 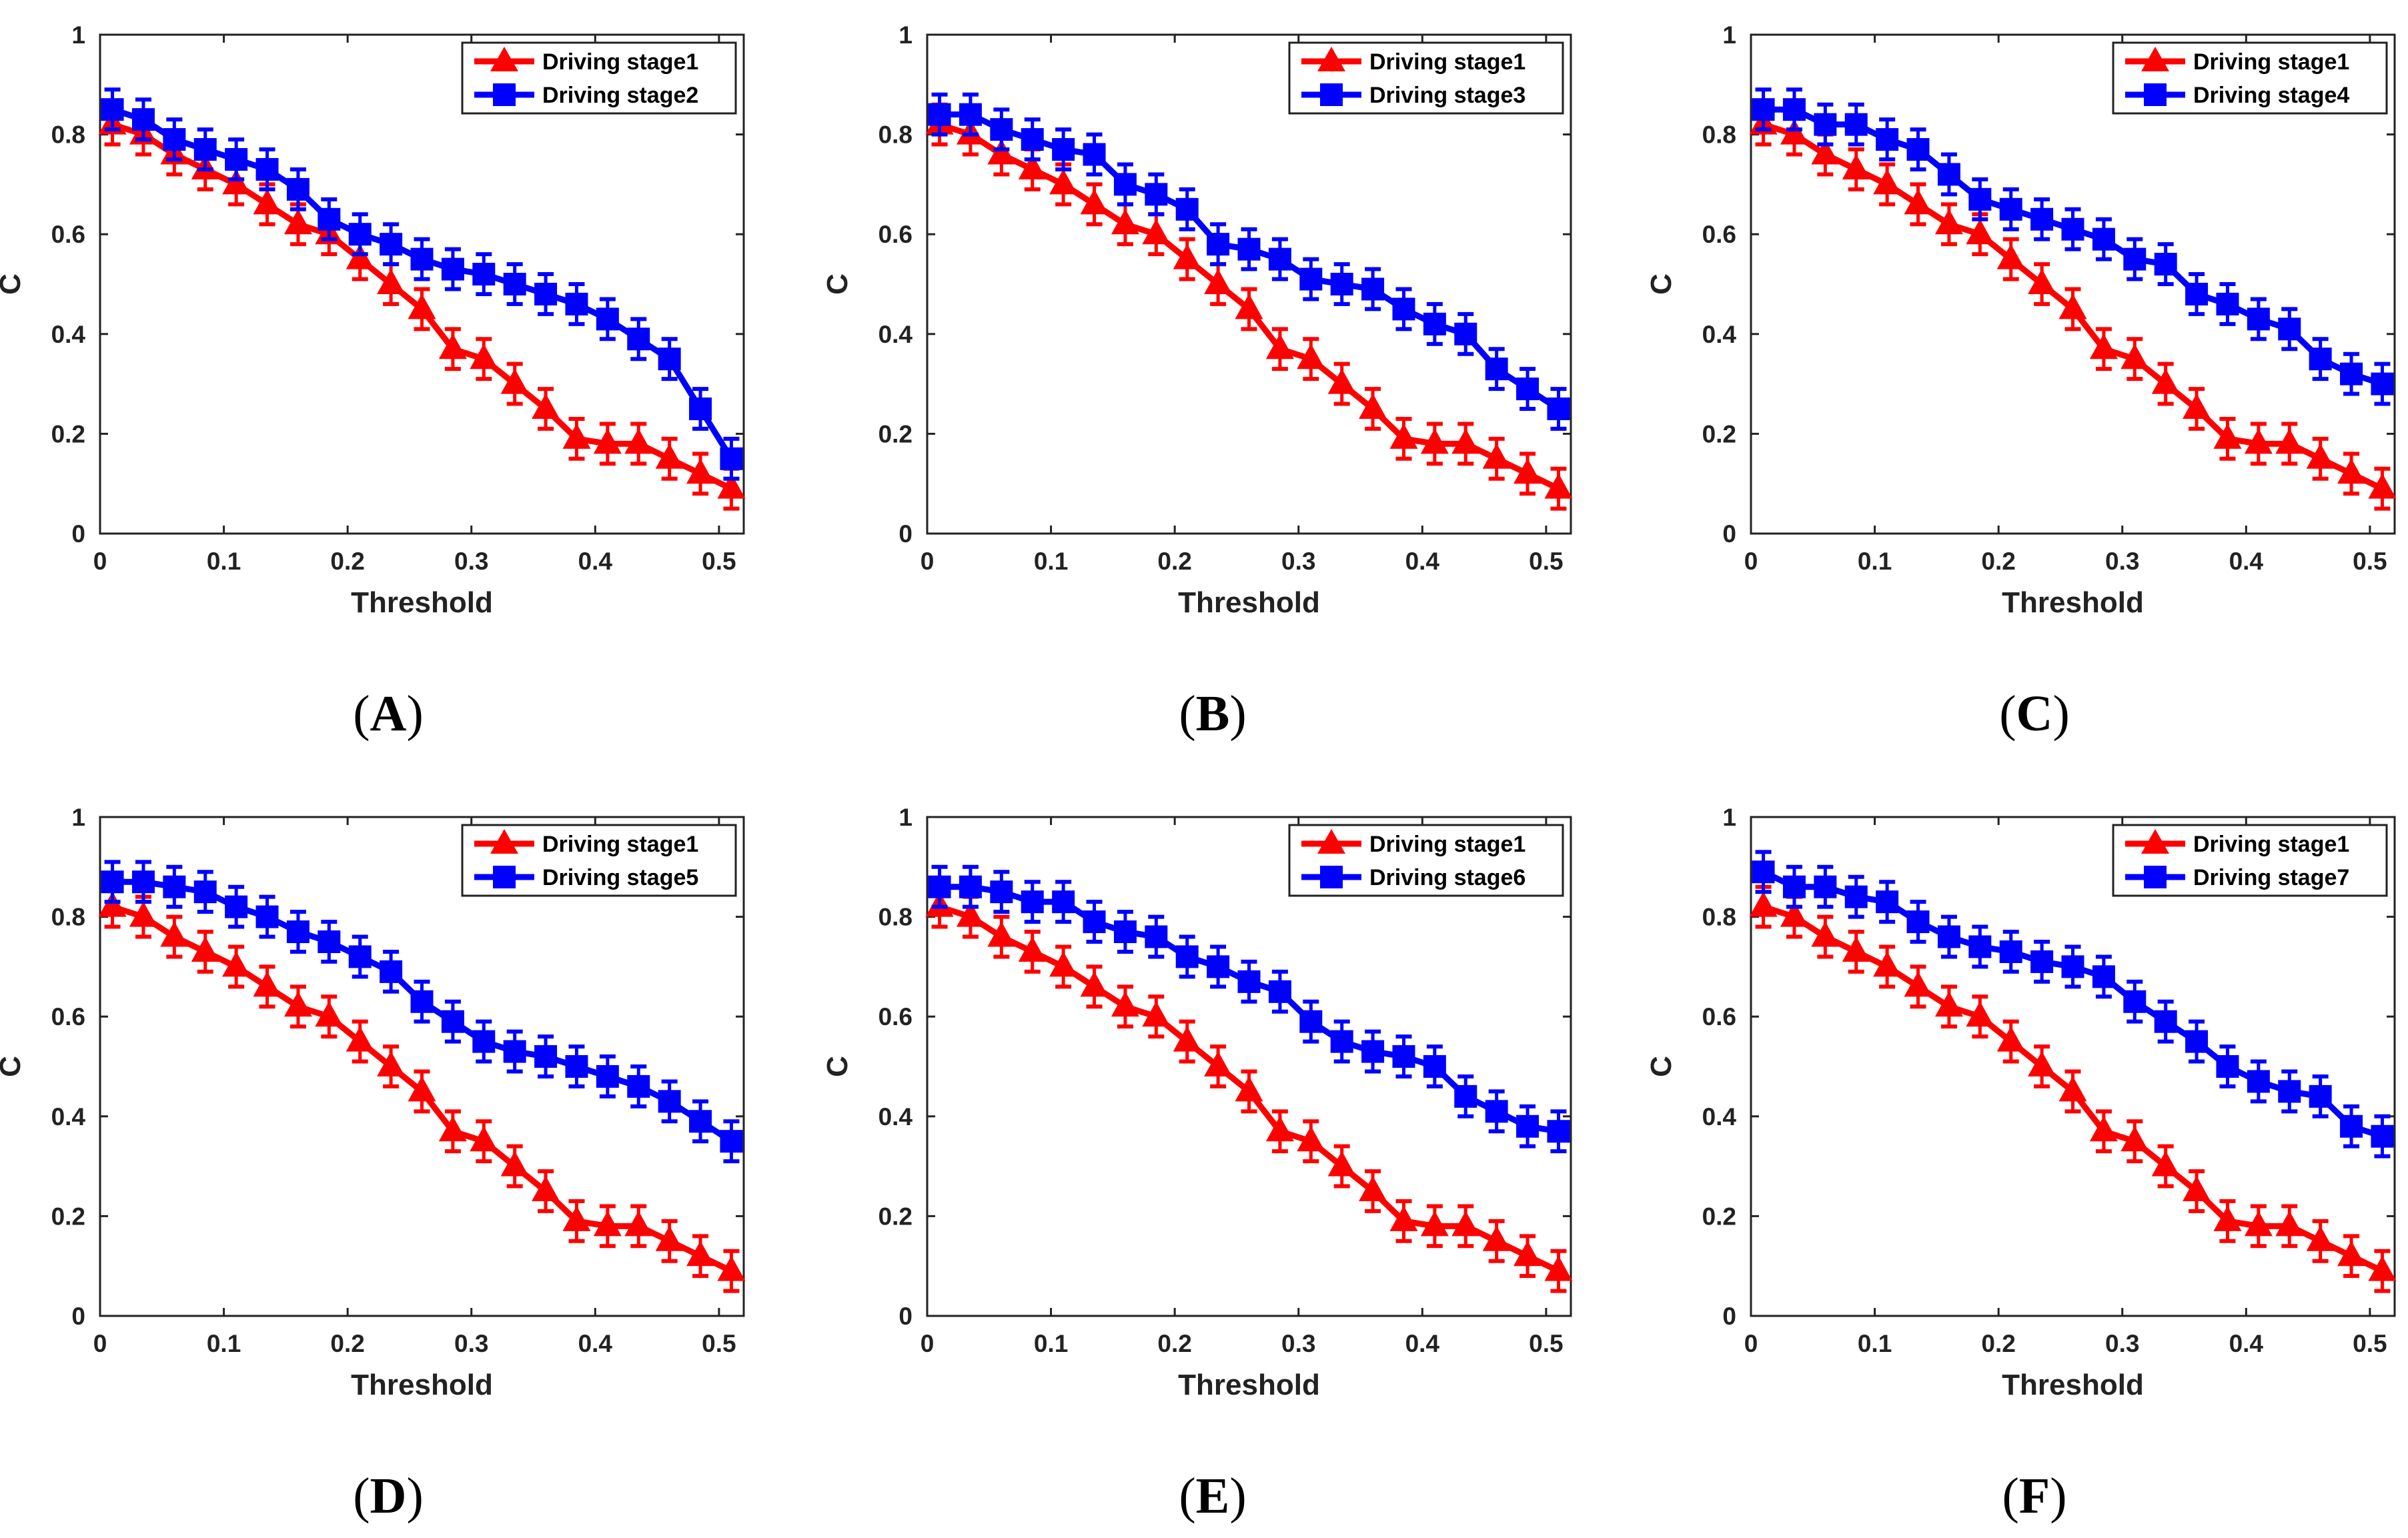 What do you see at coordinates (2271, 877) in the screenshot?
I see `legend-label: Driving stage7` at bounding box center [2271, 877].